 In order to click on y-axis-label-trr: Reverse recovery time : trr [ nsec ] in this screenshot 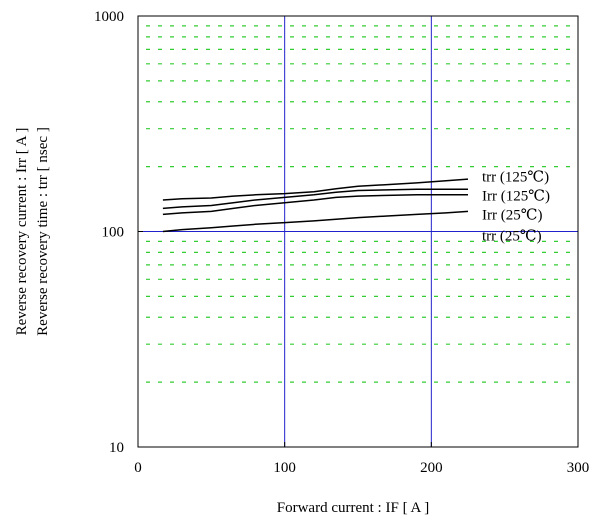, I will do `click(43, 231)`.